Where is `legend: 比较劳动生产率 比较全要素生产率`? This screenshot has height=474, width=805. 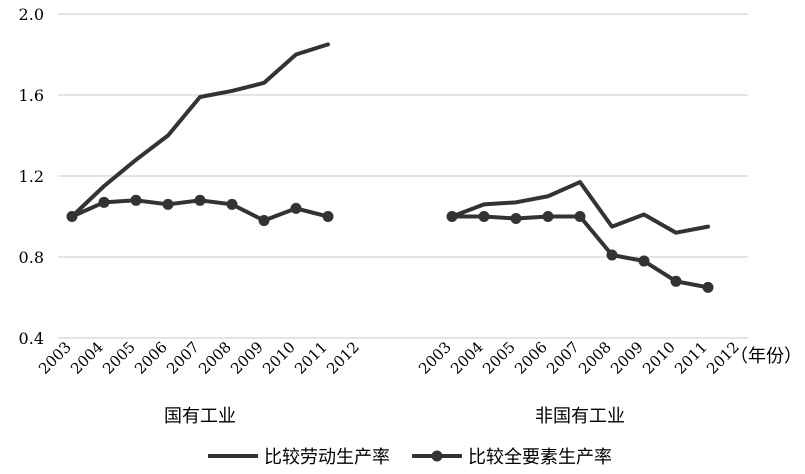 legend: 比较劳动生产率 比较全要素生产率 is located at coordinates (410, 457).